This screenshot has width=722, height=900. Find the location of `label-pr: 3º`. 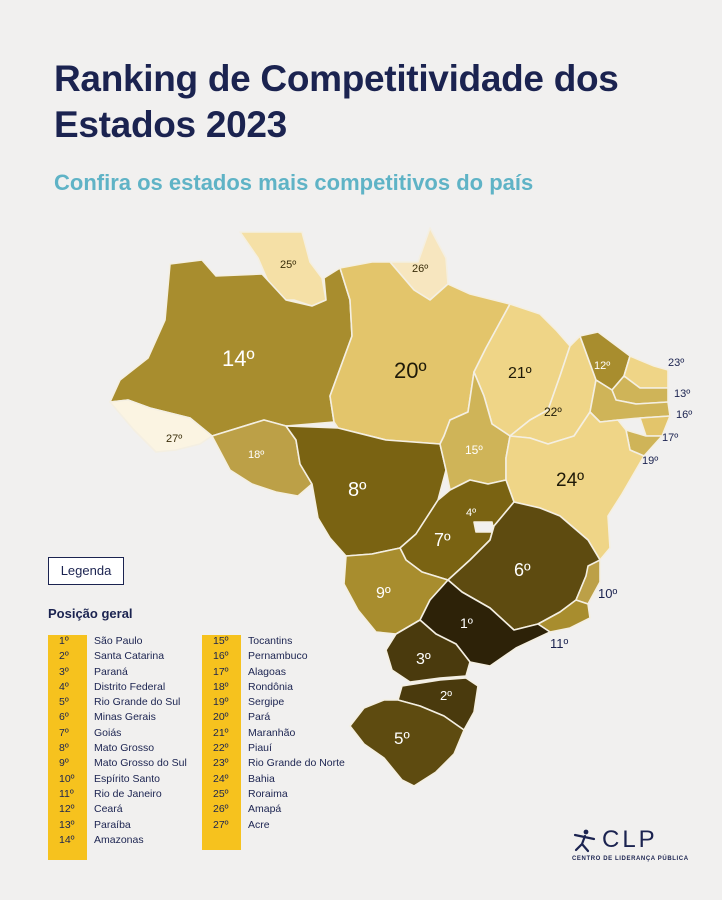

label-pr: 3º is located at coordinates (423, 659).